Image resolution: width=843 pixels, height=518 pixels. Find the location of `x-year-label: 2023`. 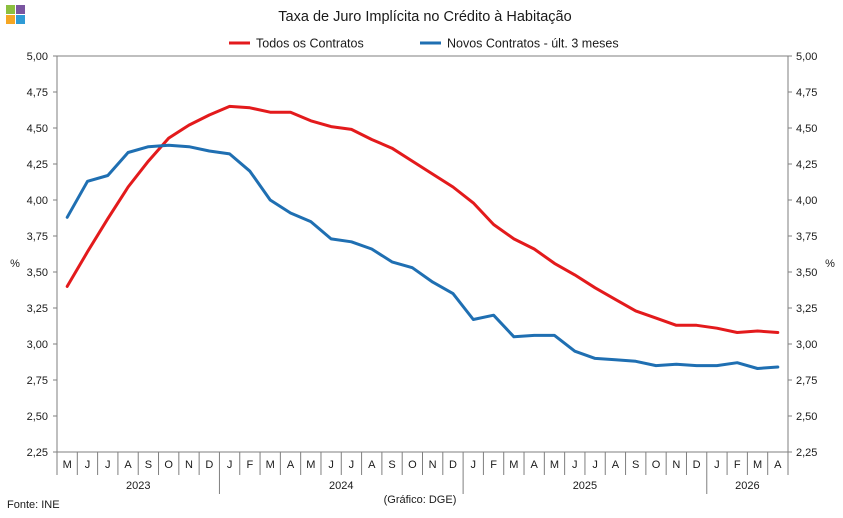

x-year-label: 2023 is located at coordinates (138, 486).